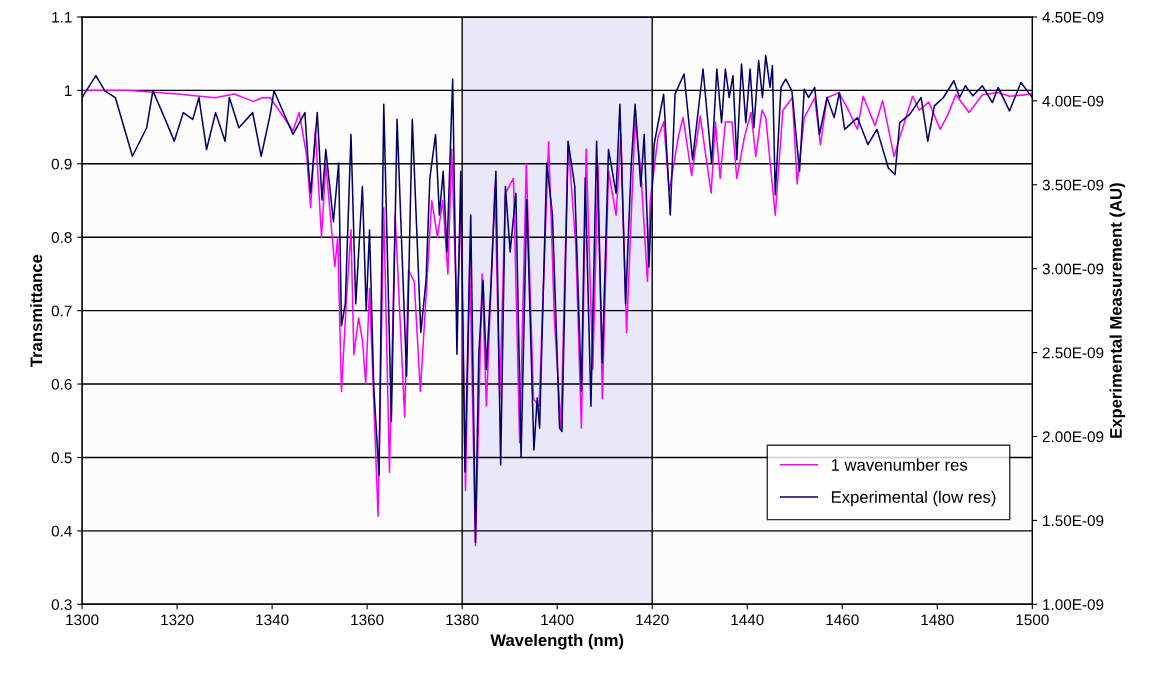 This screenshot has width=1156, height=679. Describe the element at coordinates (1073, 604) in the screenshot. I see `y2-tick-label: 1.00E-09` at that location.